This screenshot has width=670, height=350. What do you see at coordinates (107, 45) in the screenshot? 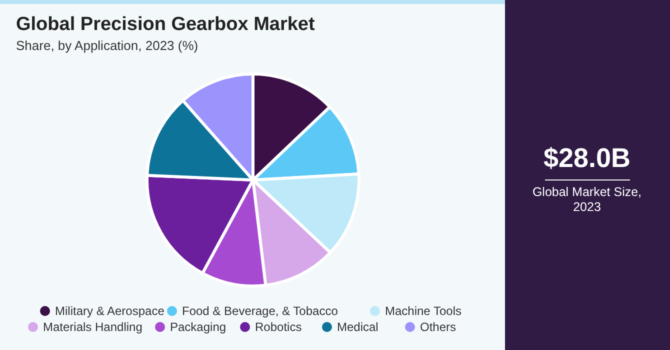
I see `chart-subtitle: Share, by Application, 2023 (%)` at bounding box center [107, 45].